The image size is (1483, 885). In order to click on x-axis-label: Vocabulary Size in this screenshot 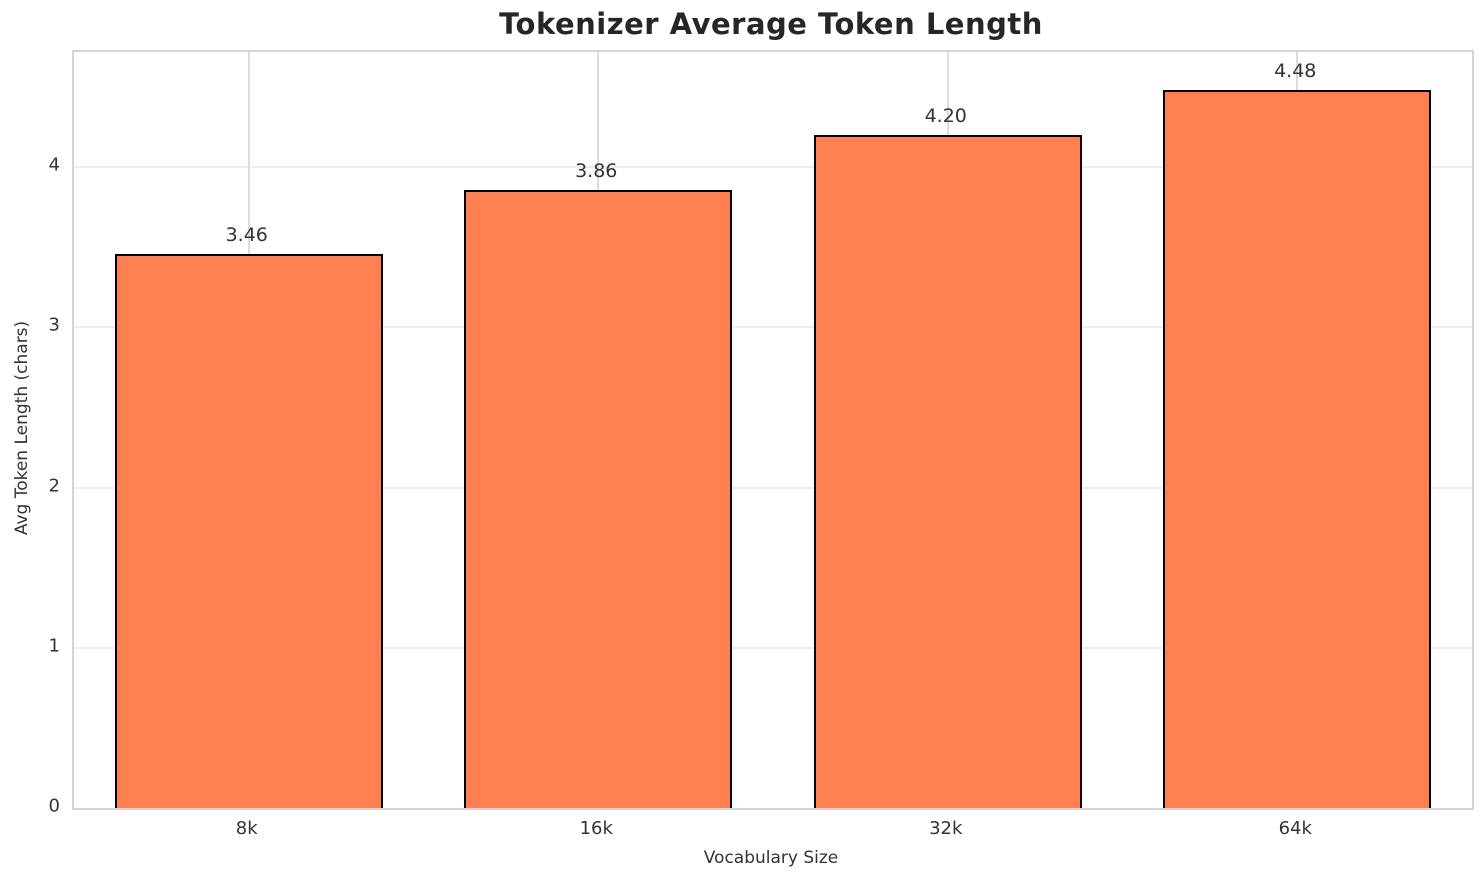, I will do `click(771, 858)`.